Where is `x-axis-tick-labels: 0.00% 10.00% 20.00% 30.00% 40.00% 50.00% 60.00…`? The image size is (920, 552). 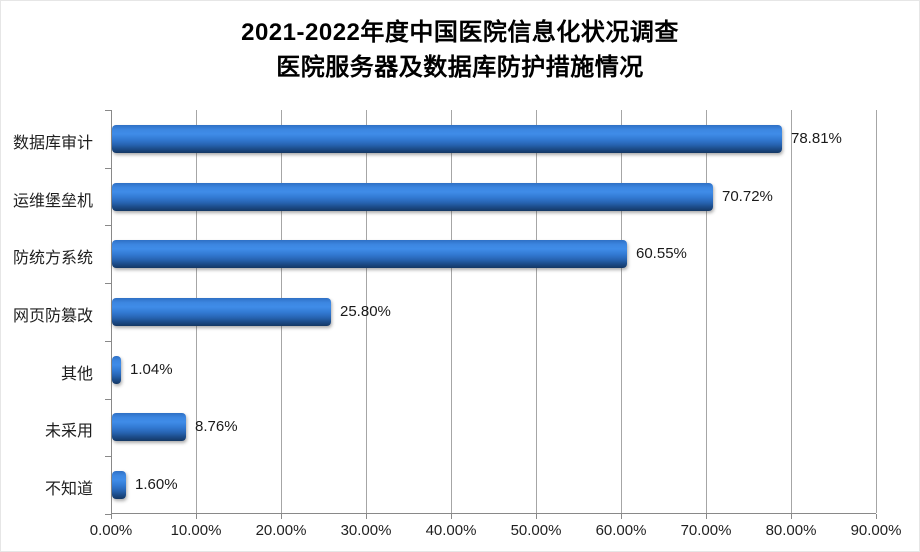 x-axis-tick-labels: 0.00% 10.00% 20.00% 30.00% 40.00% 50.00% 60.00… is located at coordinates (496, 533).